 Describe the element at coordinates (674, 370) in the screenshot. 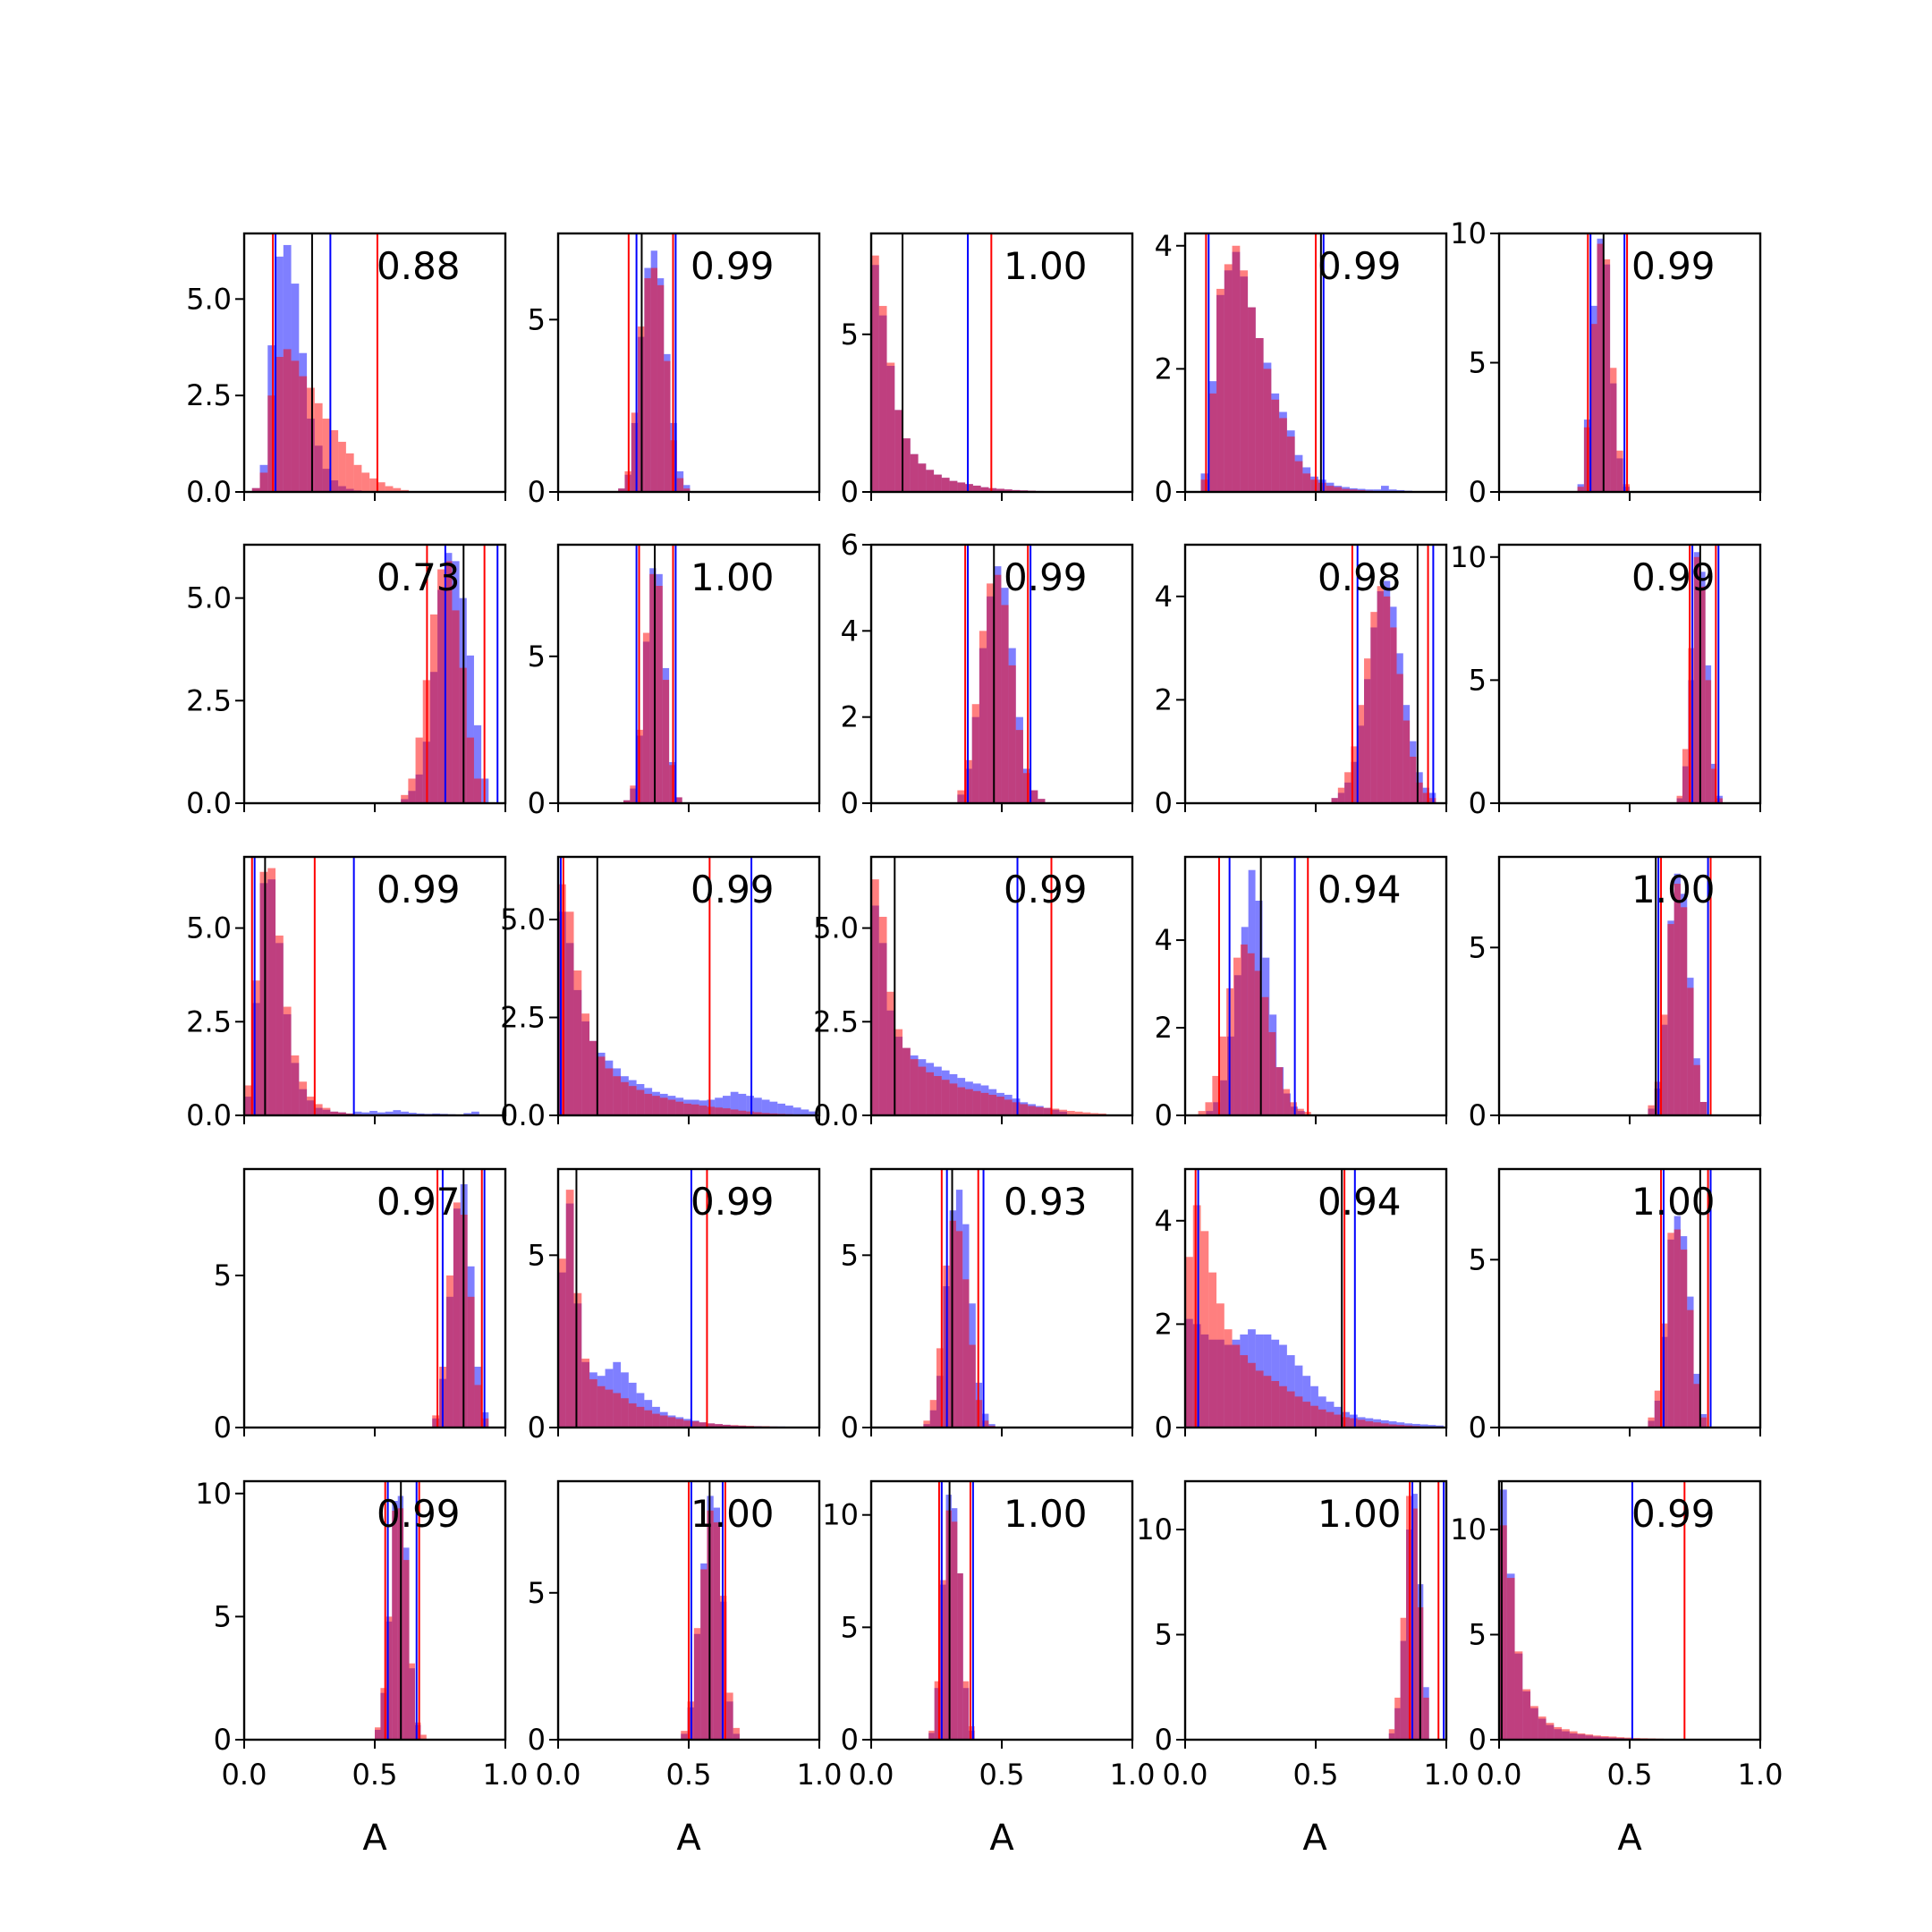

I see `panel-1-2: 050.99` at that location.